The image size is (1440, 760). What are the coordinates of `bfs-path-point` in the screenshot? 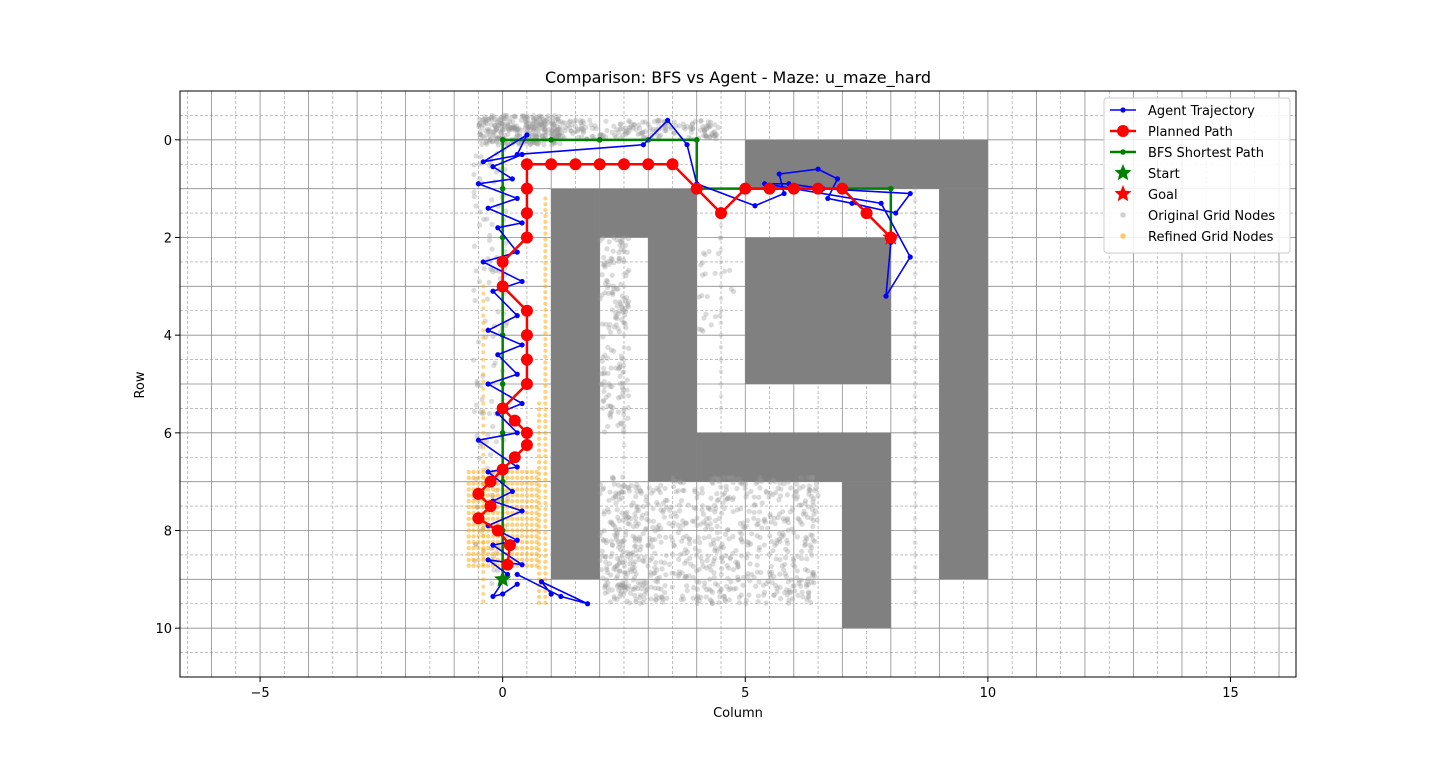 It's located at (696, 140).